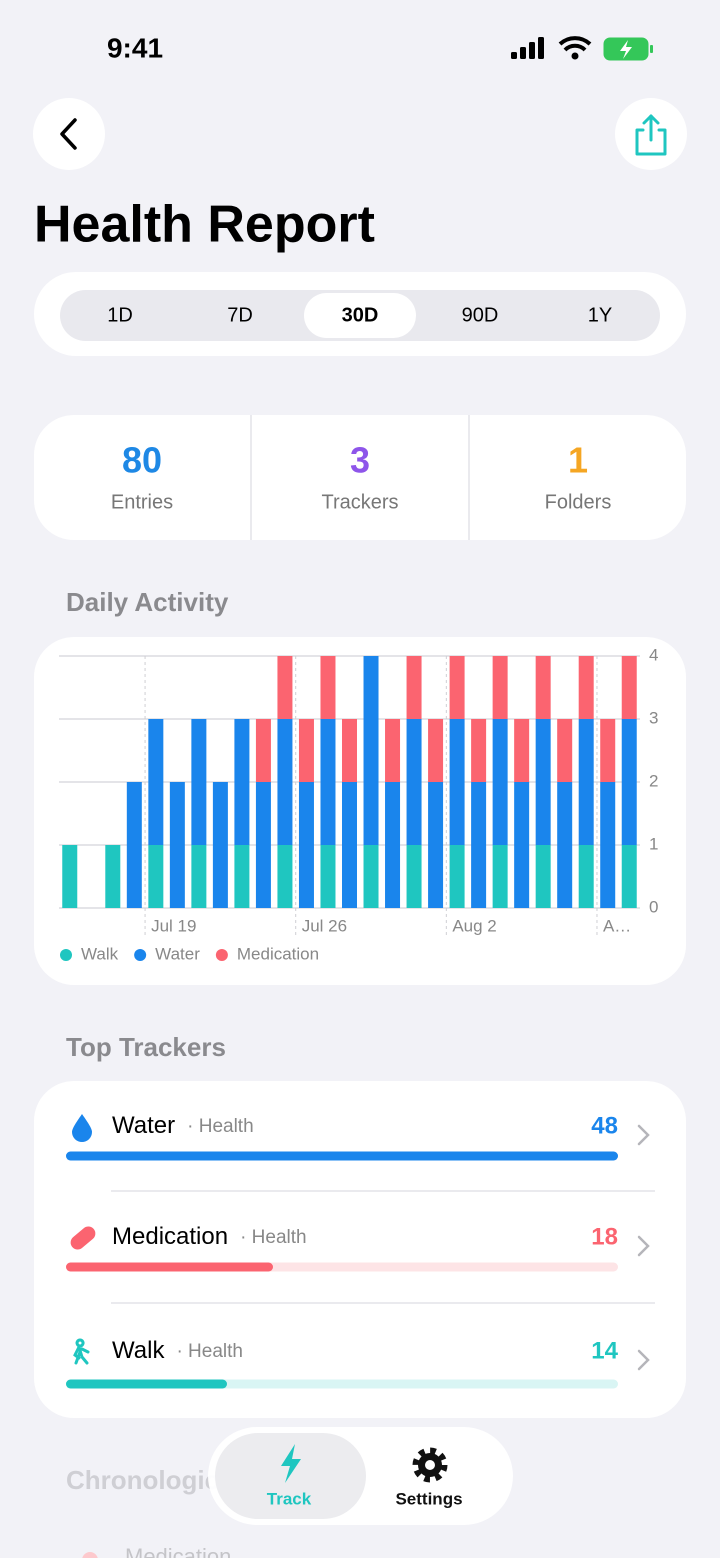  Describe the element at coordinates (428, 1498) in the screenshot. I see `tab-label: Settings` at that location.